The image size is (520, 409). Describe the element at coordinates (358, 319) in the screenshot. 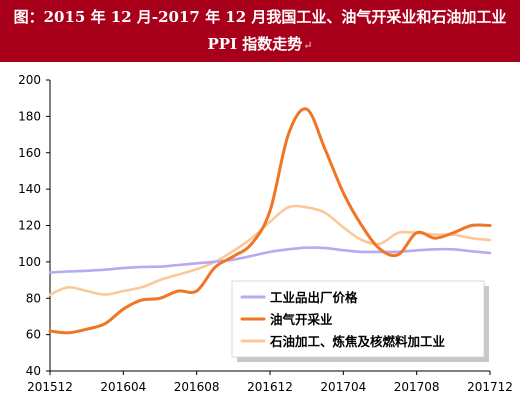

I see `legend-box` at that location.